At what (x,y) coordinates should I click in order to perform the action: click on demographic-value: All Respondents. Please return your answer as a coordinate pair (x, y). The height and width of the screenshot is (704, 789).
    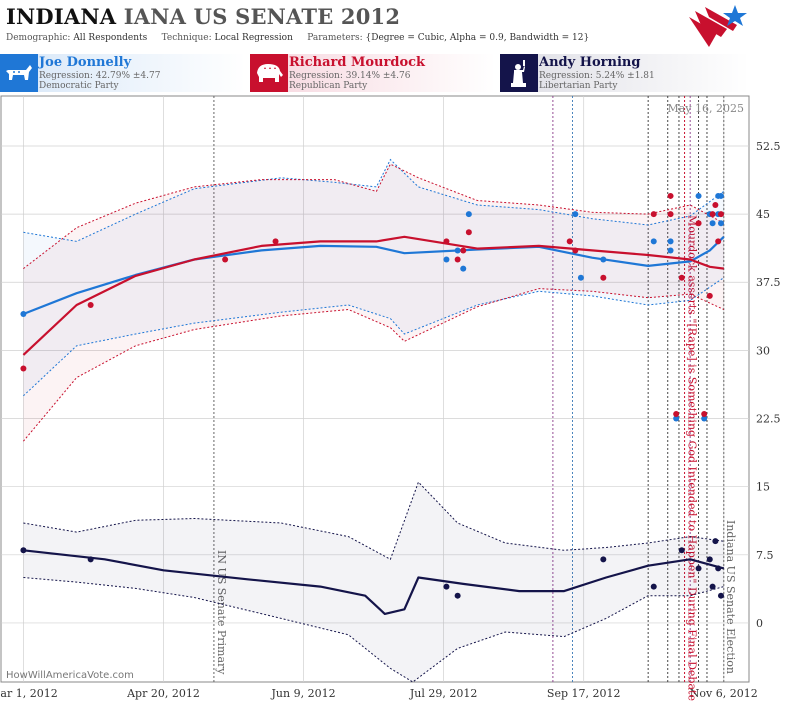
    Looking at the image, I should click on (110, 38).